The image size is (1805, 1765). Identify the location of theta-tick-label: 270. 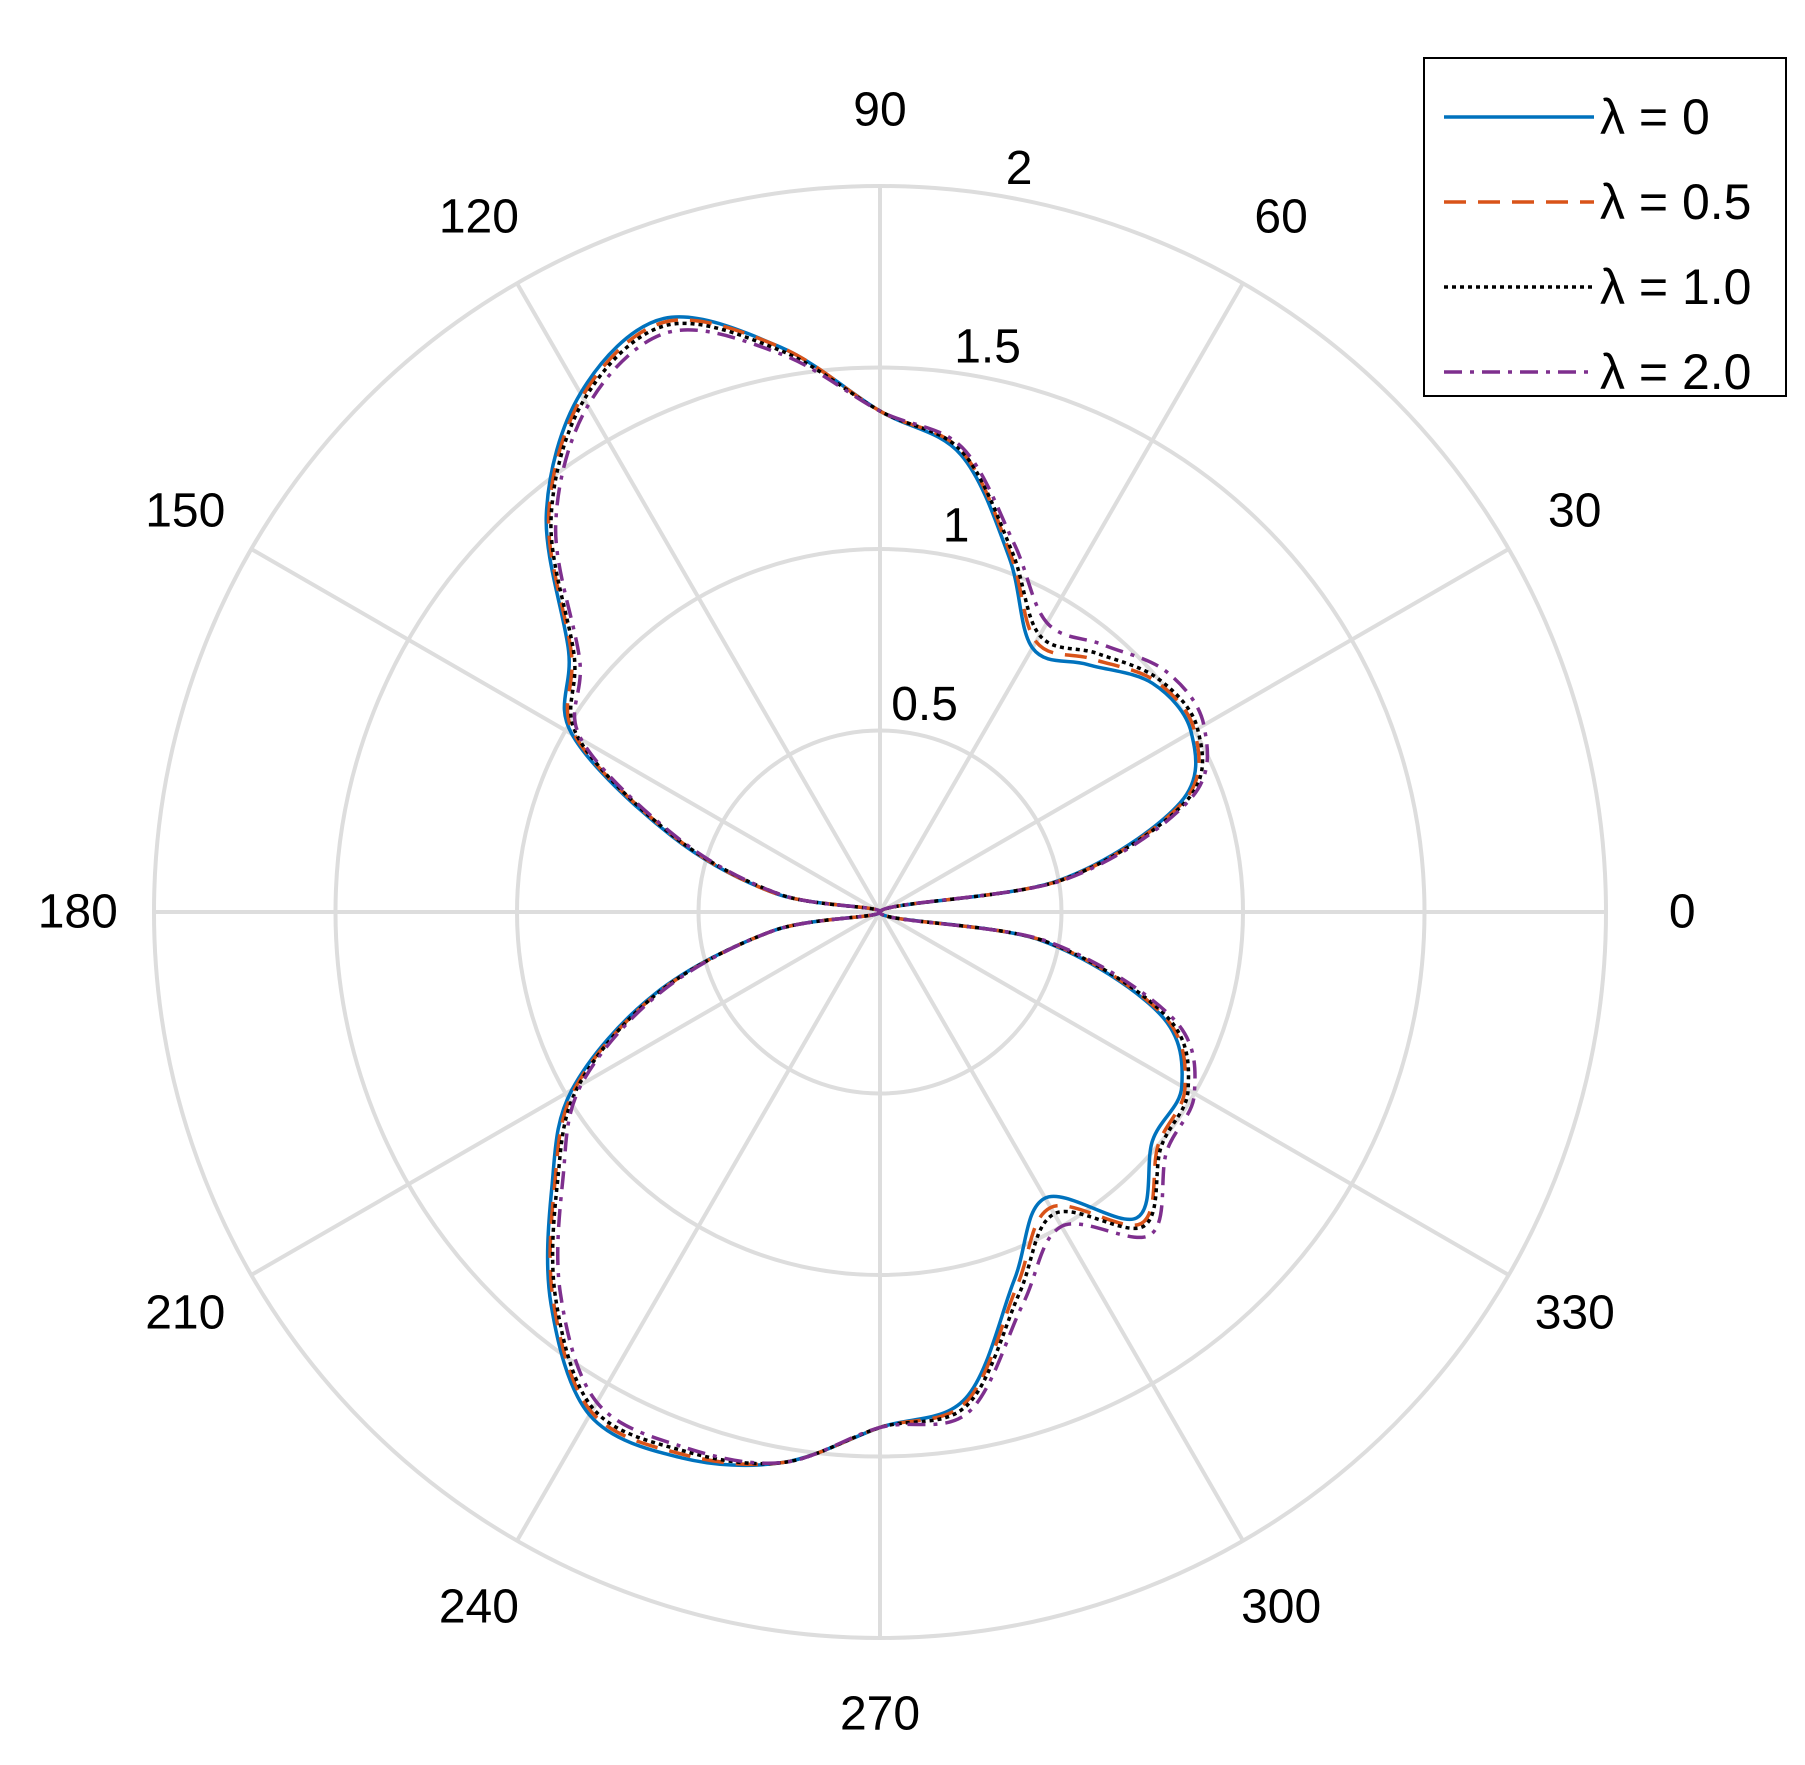
(880, 1714).